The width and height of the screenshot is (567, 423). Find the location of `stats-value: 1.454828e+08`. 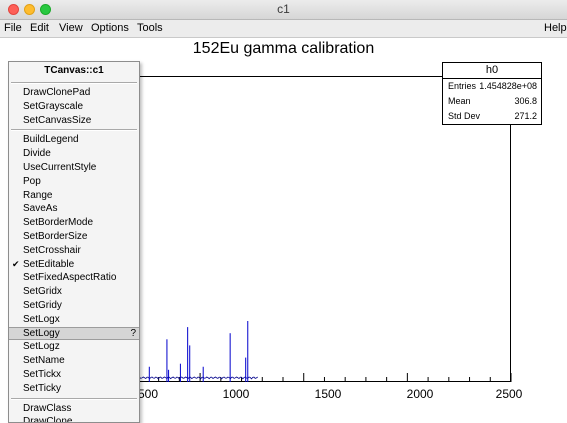

stats-value: 1.454828e+08 is located at coordinates (508, 86).